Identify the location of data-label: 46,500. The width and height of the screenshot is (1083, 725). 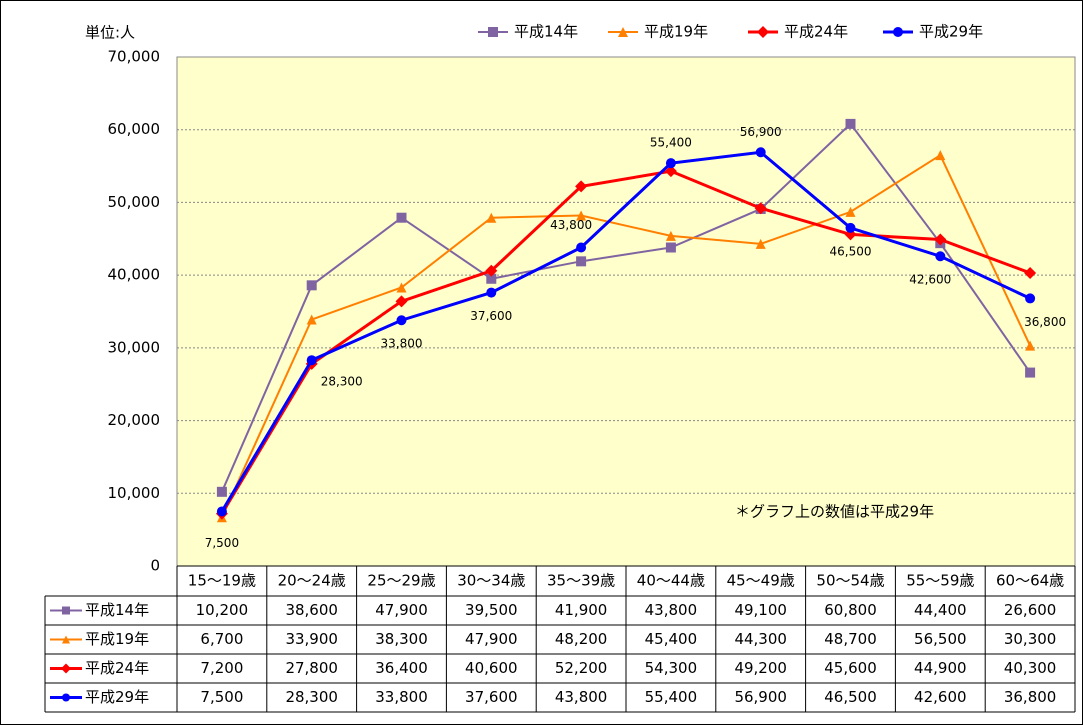
(851, 251).